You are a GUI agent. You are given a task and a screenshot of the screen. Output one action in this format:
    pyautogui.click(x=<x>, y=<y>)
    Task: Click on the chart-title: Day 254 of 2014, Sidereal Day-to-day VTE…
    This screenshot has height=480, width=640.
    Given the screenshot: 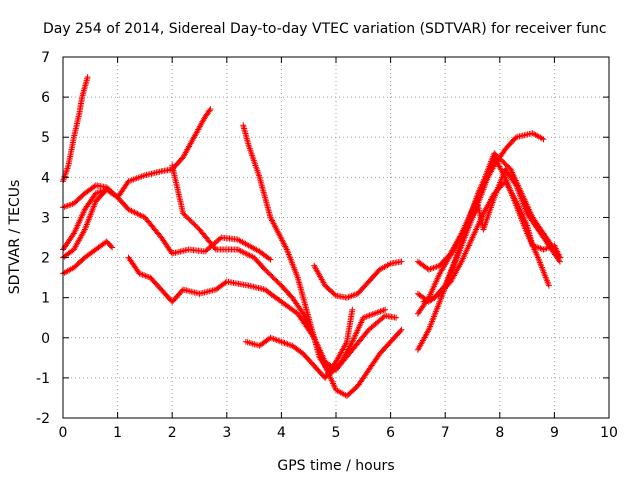 What is the action you would take?
    pyautogui.click(x=325, y=29)
    